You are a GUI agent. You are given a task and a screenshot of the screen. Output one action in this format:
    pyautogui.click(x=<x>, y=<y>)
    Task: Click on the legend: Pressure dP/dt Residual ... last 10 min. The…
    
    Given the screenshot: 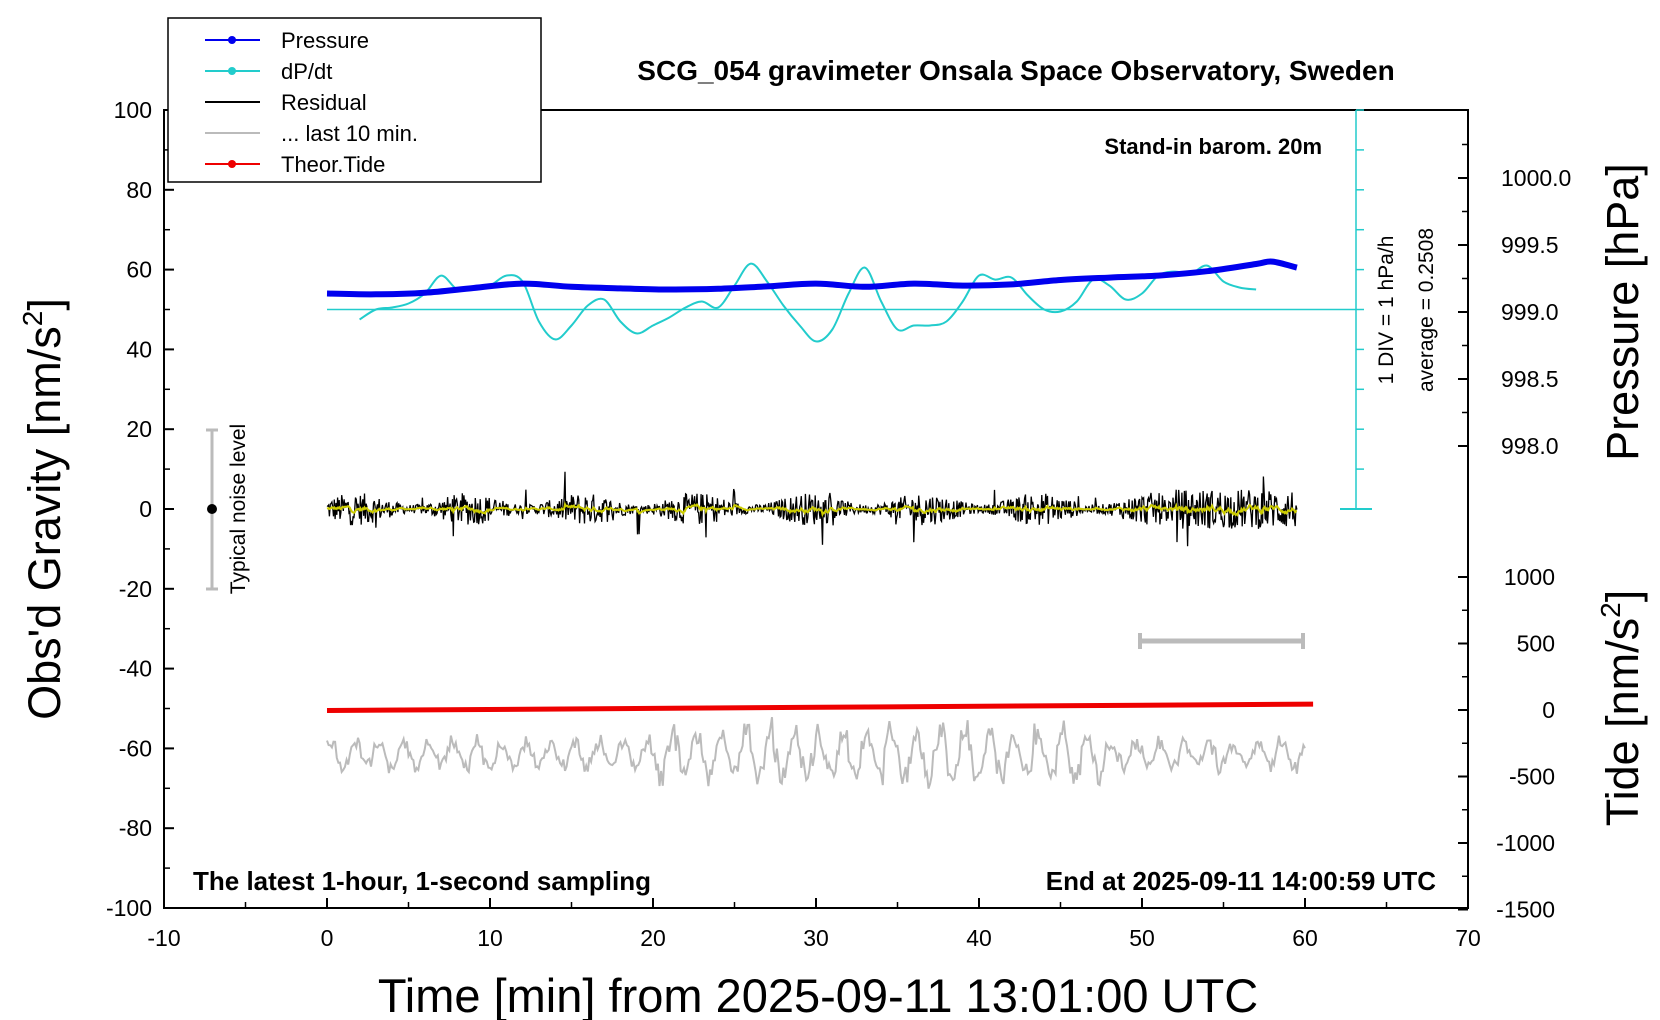 What is the action you would take?
    pyautogui.click(x=354, y=100)
    